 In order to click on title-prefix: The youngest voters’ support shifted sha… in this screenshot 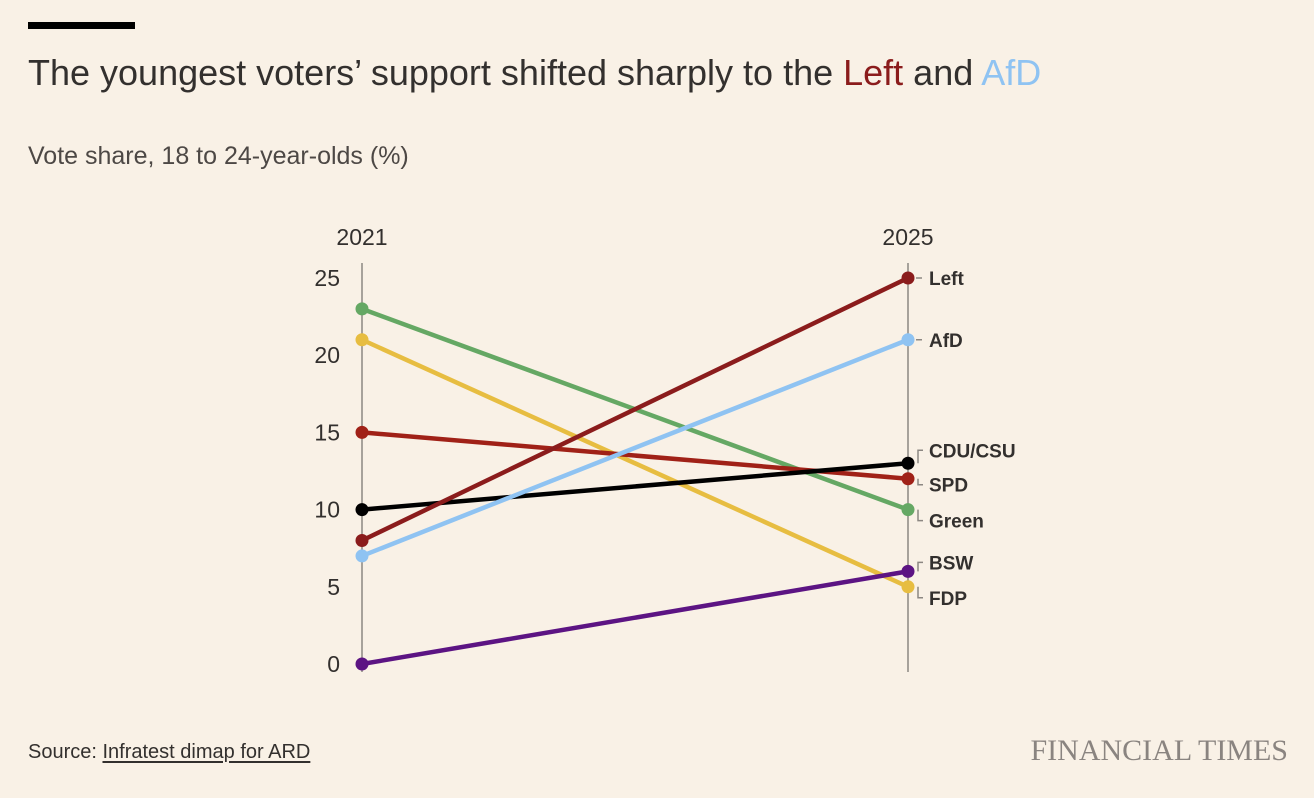, I will do `click(436, 72)`.